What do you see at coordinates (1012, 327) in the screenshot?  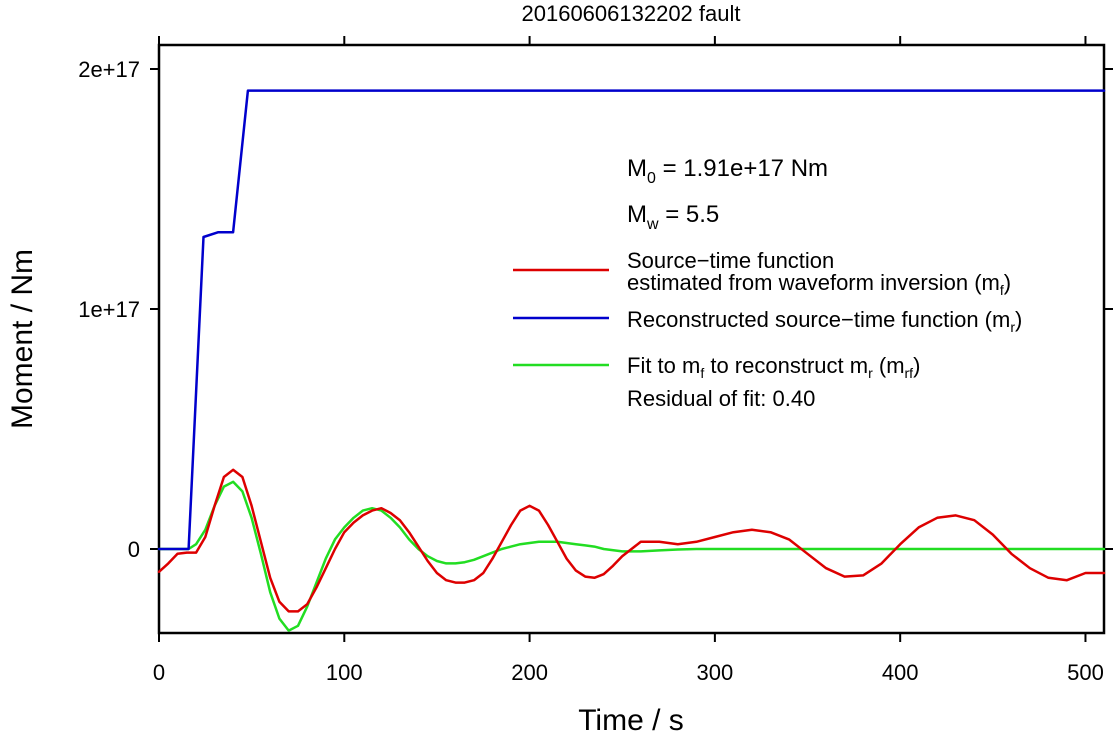 I see `legend-mr-sub: r` at bounding box center [1012, 327].